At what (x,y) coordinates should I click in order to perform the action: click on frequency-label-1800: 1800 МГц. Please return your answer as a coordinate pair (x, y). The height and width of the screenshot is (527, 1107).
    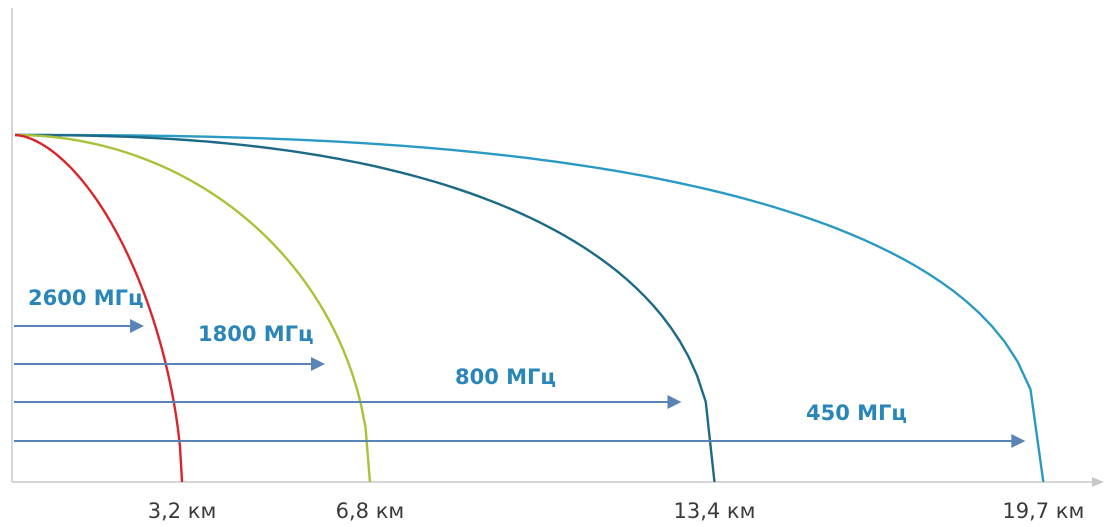
    Looking at the image, I should click on (256, 334).